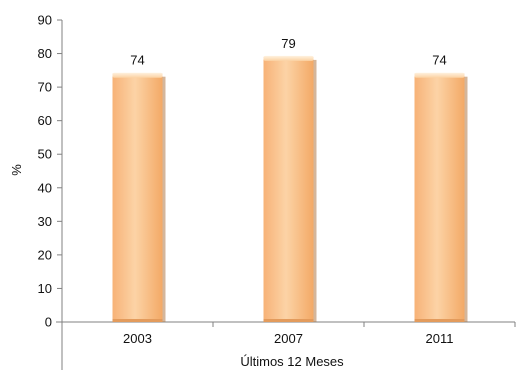 Image resolution: width=523 pixels, height=374 pixels. Describe the element at coordinates (440, 338) in the screenshot. I see `x-tick-label: 2011` at that location.